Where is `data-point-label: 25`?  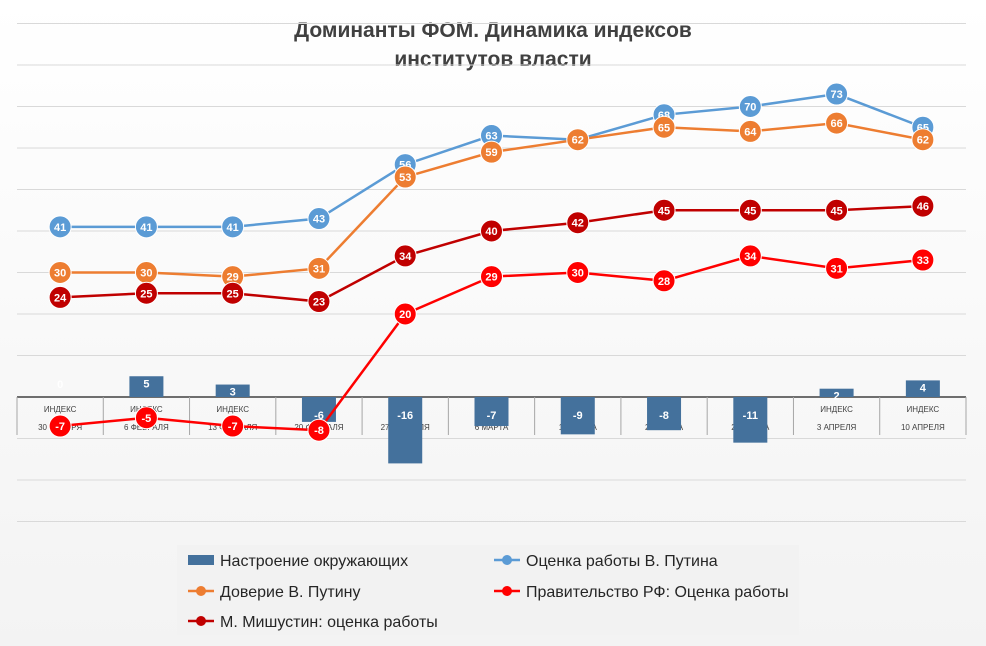
data-point-label: 25 is located at coordinates (233, 294).